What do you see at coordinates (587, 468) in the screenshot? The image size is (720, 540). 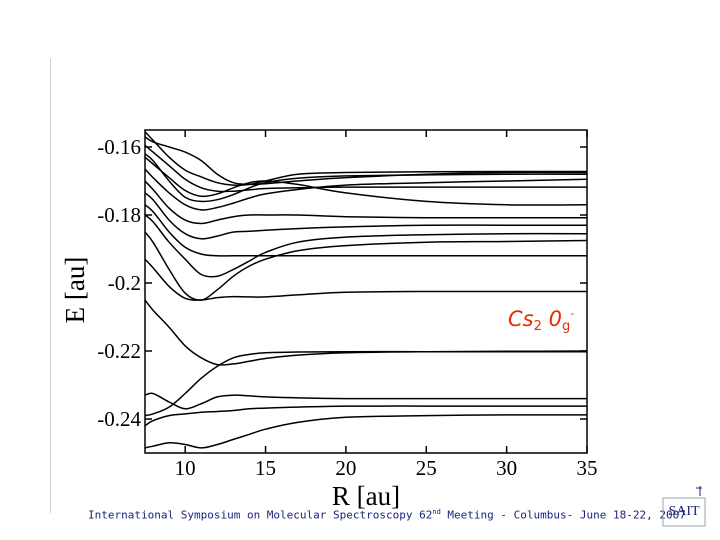 I see `x-tick-label: 35` at bounding box center [587, 468].